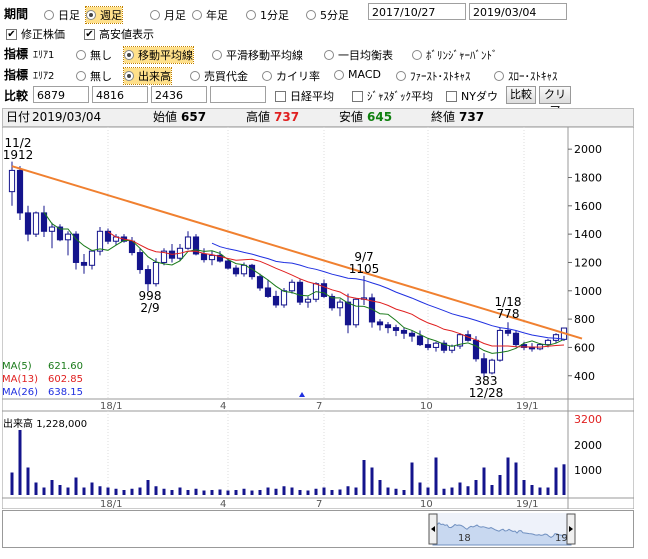 The width and height of the screenshot is (648, 559). I want to click on indicator1-option-1: 移動平均線, so click(158, 55).